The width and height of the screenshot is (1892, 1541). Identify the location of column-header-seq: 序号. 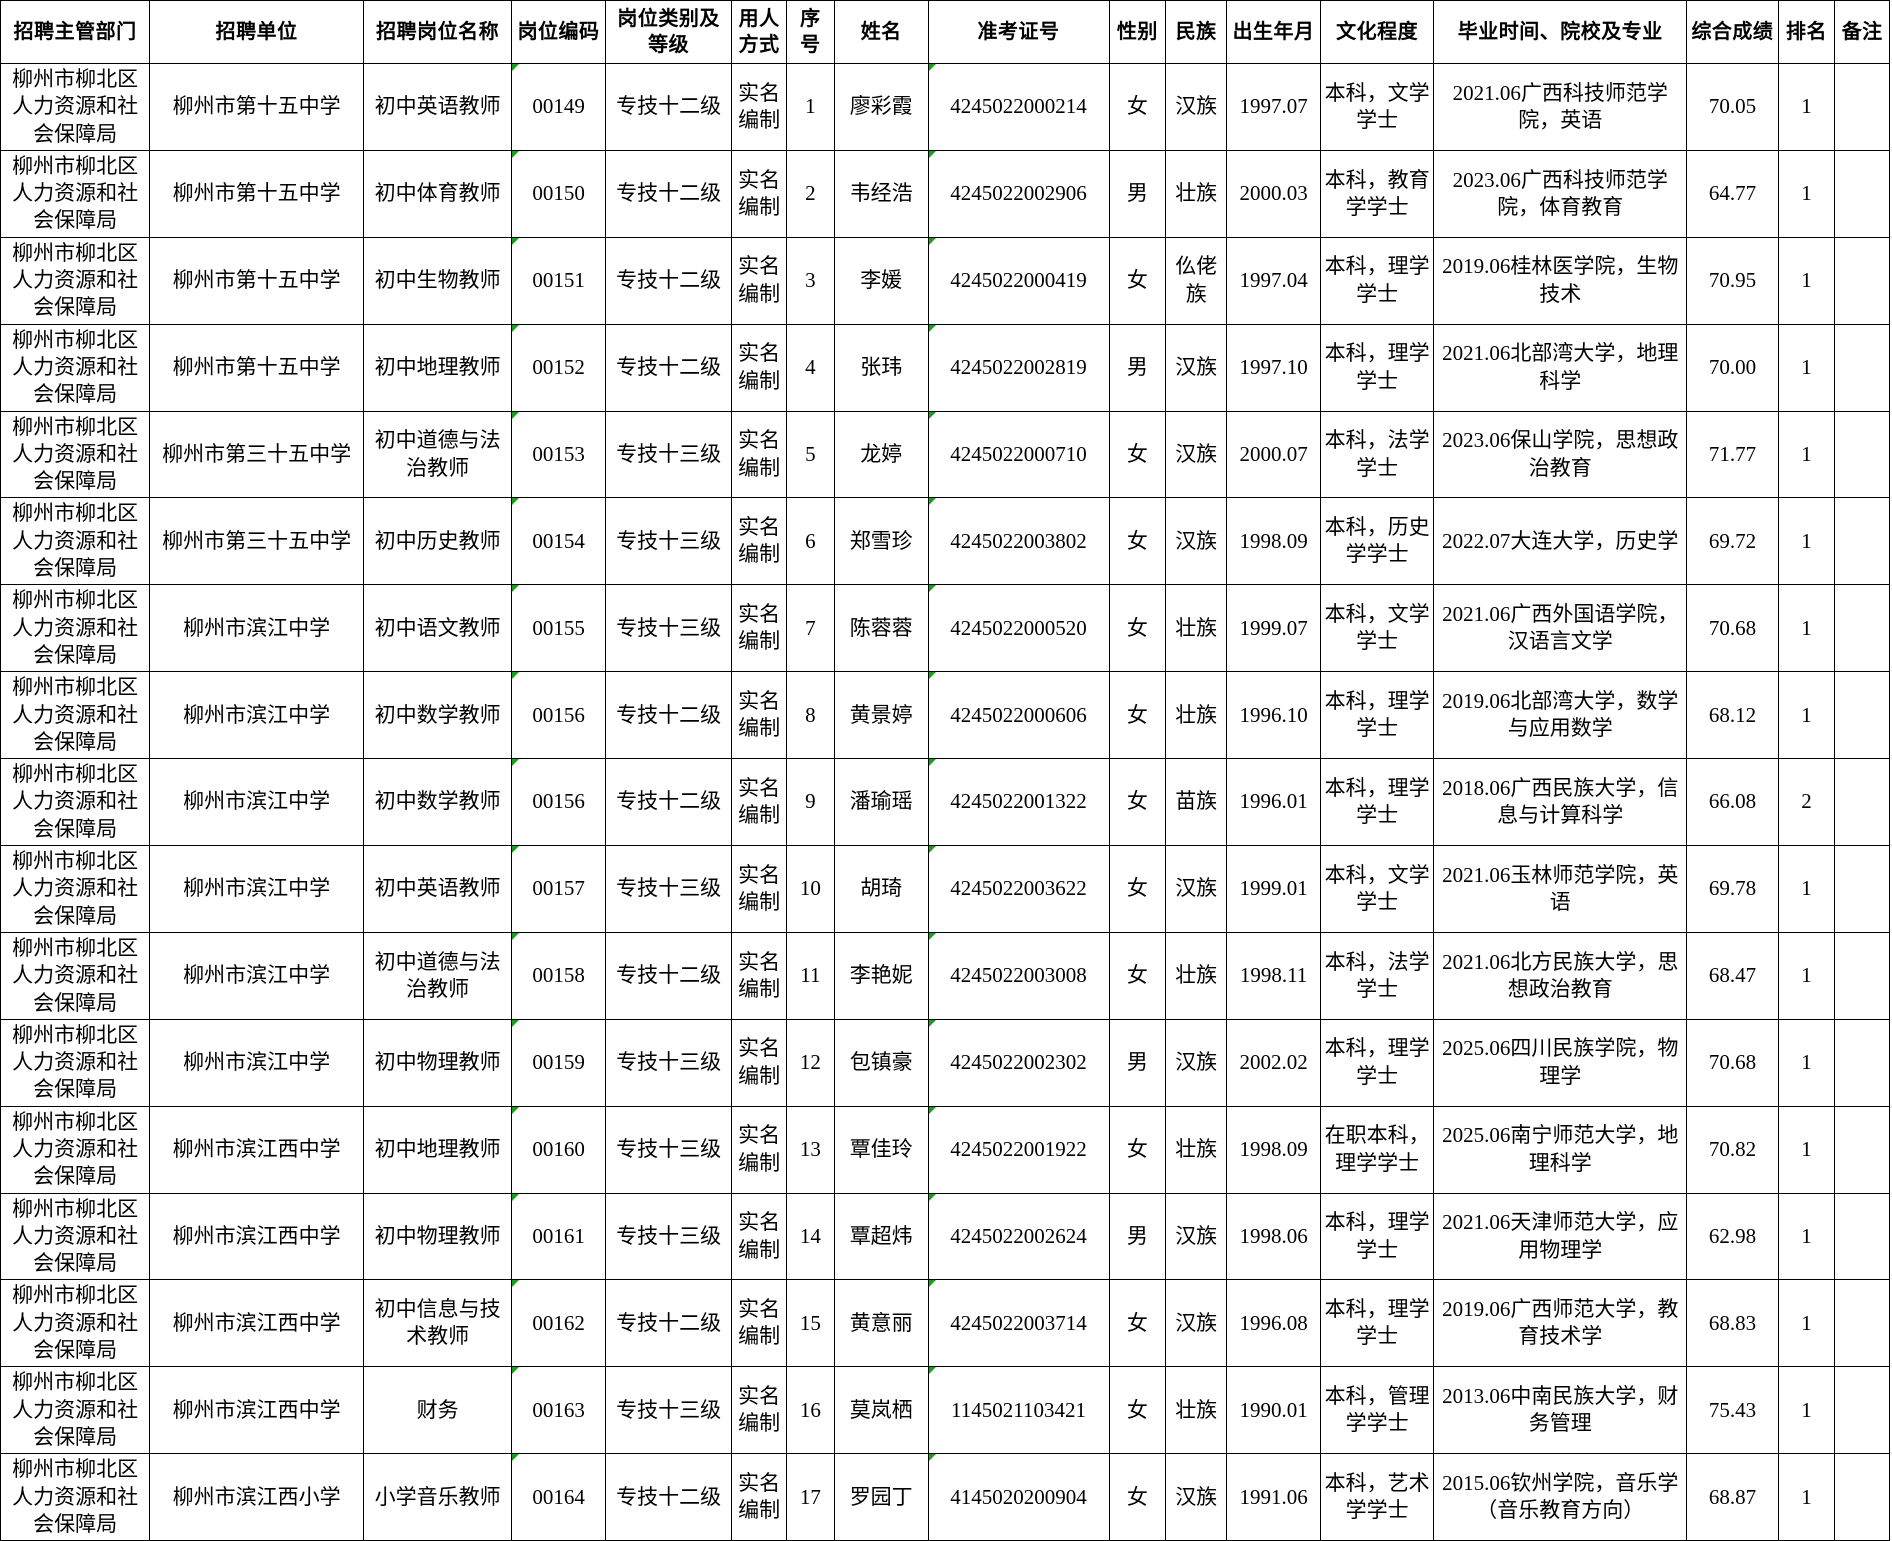
(810, 32).